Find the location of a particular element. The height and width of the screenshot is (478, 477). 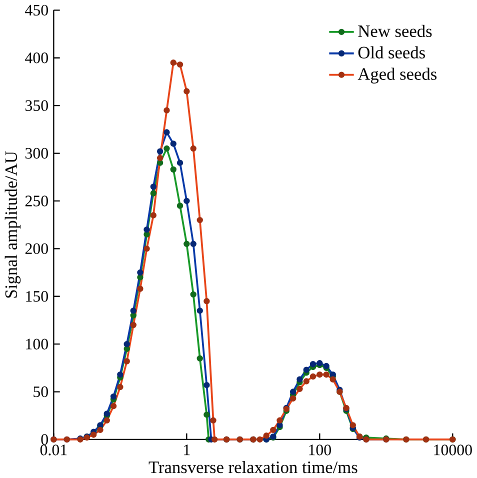

y-tick-label: 100 is located at coordinates (37, 344).